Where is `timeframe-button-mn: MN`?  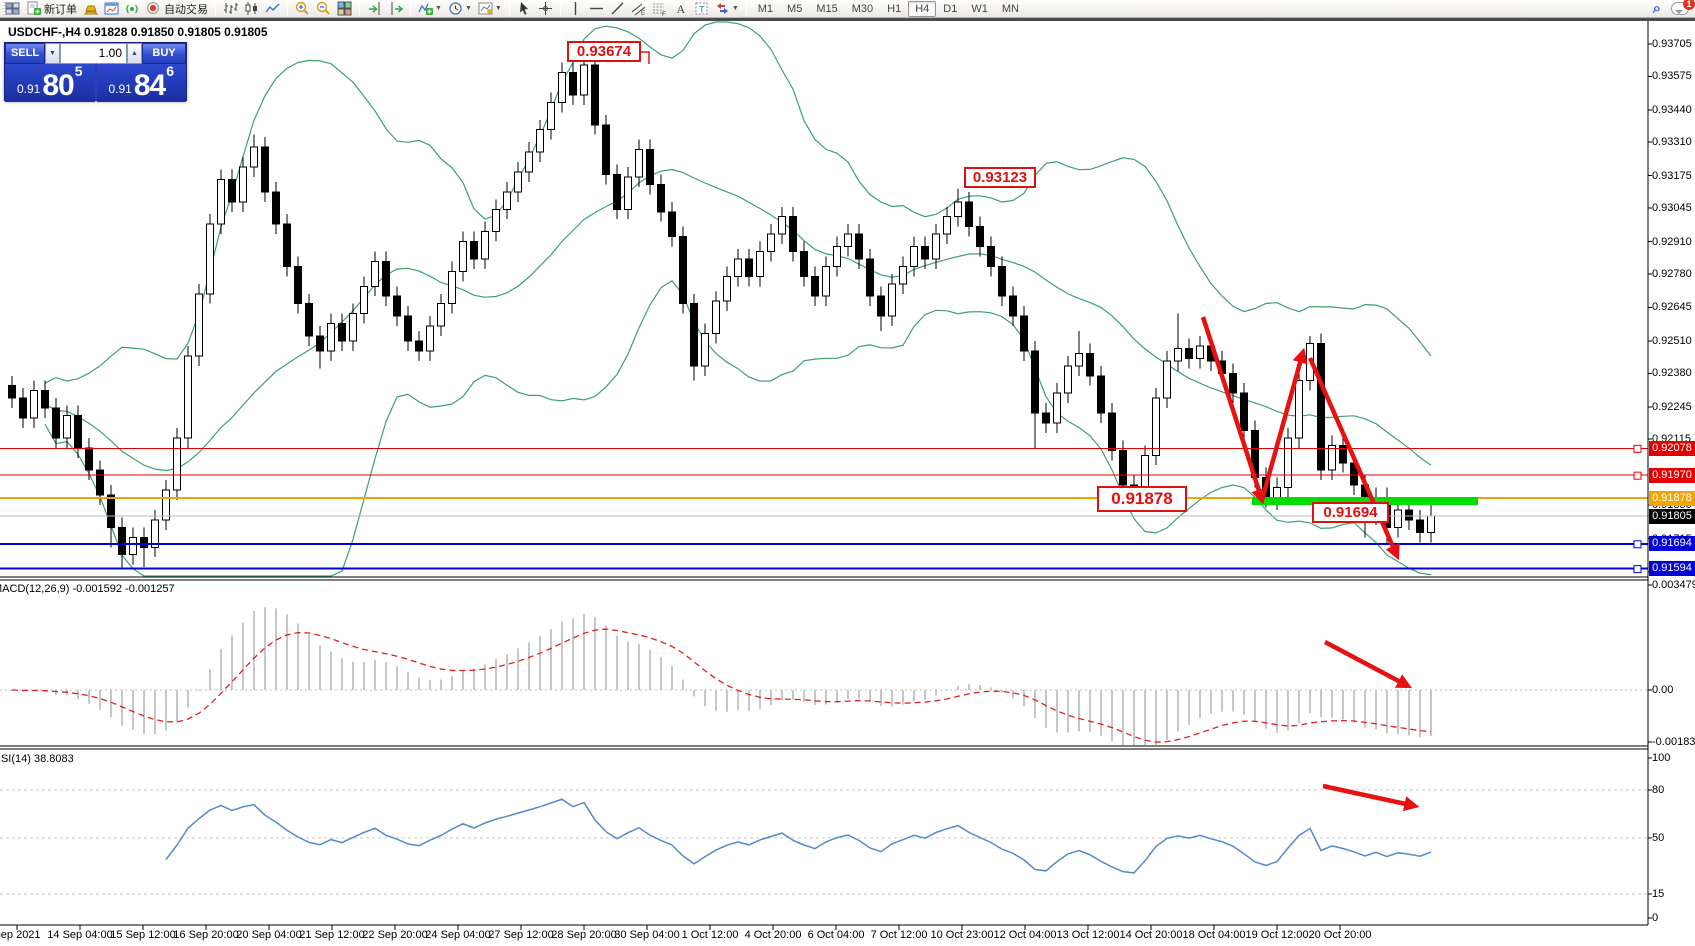
timeframe-button-mn: MN is located at coordinates (1010, 8).